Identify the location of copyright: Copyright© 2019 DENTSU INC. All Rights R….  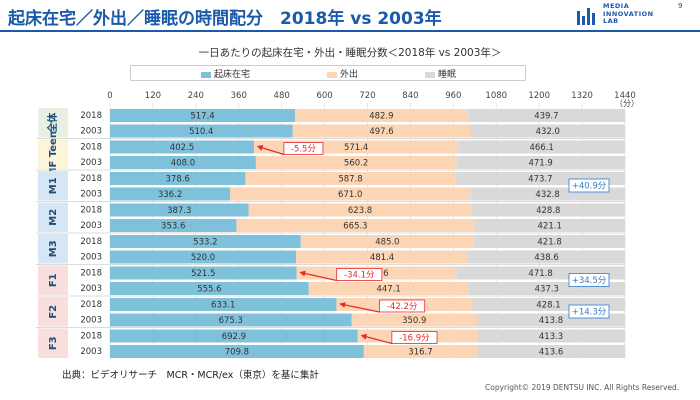
(582, 387).